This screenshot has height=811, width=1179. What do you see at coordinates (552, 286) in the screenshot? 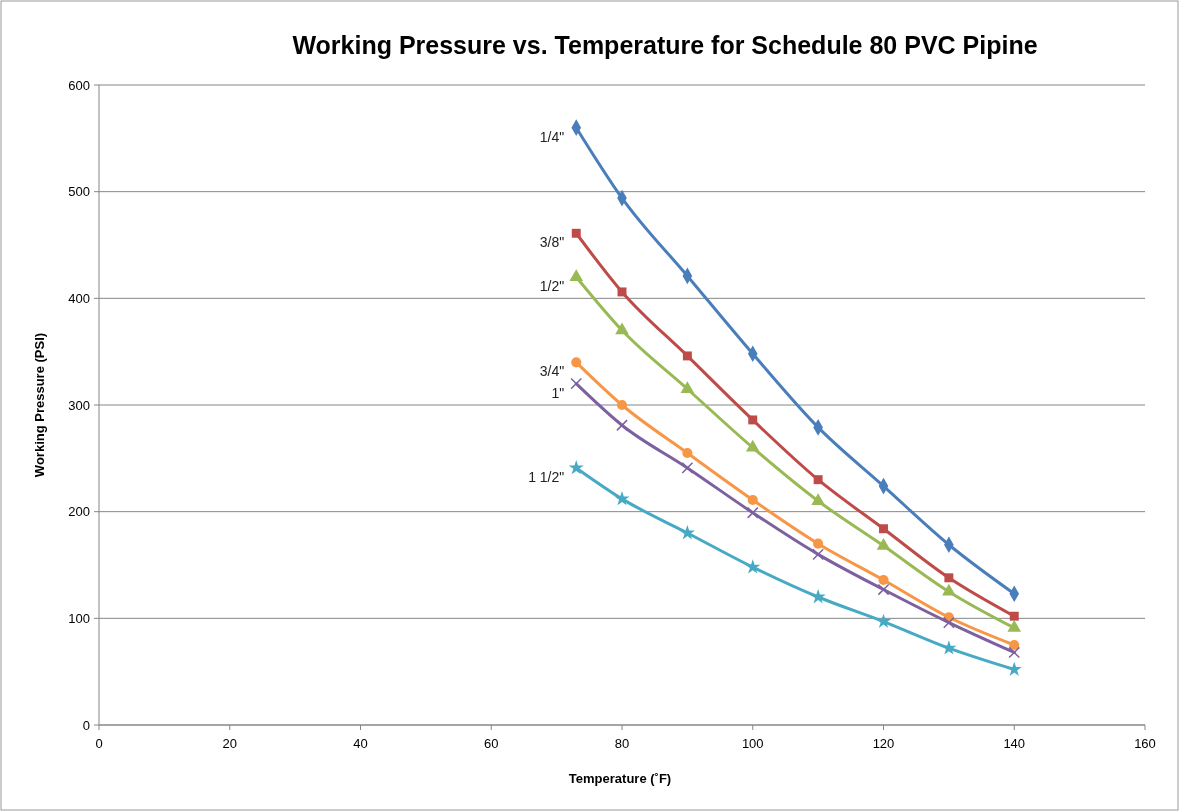
I see `series-label: 1/2"` at bounding box center [552, 286].